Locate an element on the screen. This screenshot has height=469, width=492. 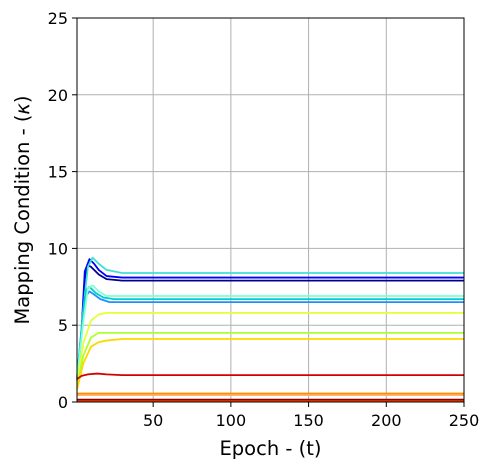
x-tick-label-3: 200 is located at coordinates (386, 420).